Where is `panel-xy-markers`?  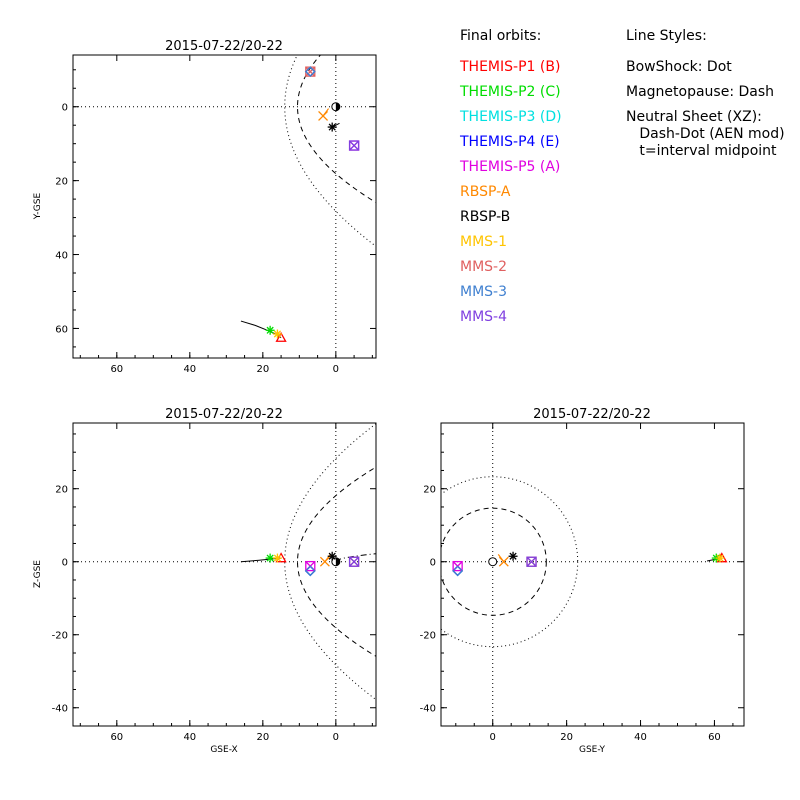
panel-xy-markers is located at coordinates (312, 204).